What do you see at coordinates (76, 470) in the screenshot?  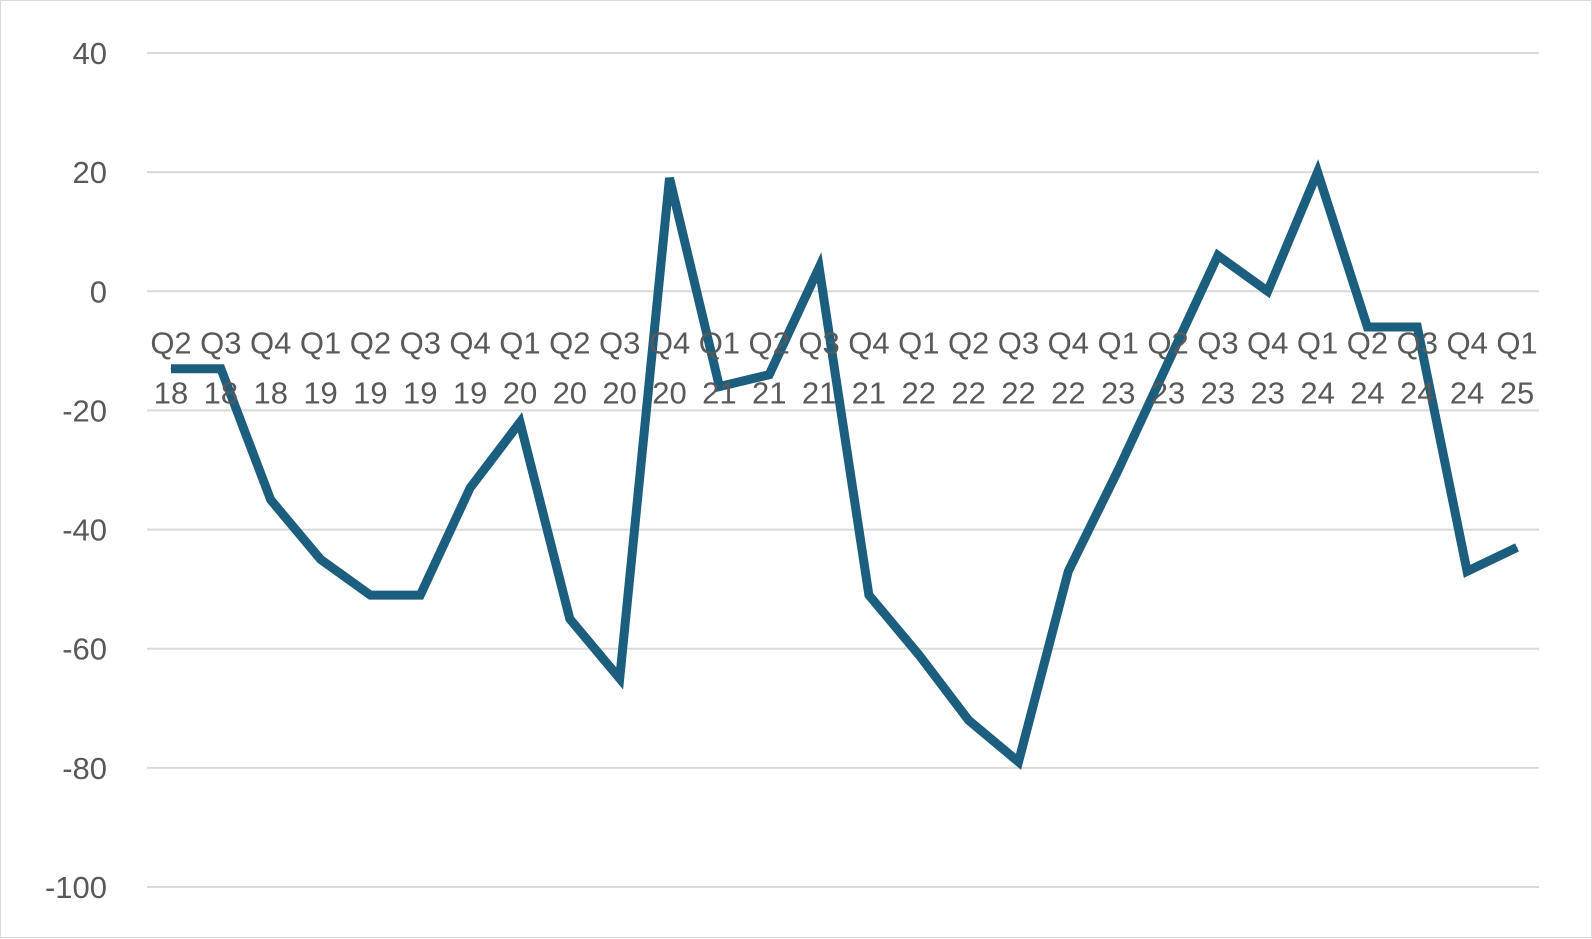 I see `y-axis-ticks: 40 20 0 -20 -40 -60 -80 -100` at bounding box center [76, 470].